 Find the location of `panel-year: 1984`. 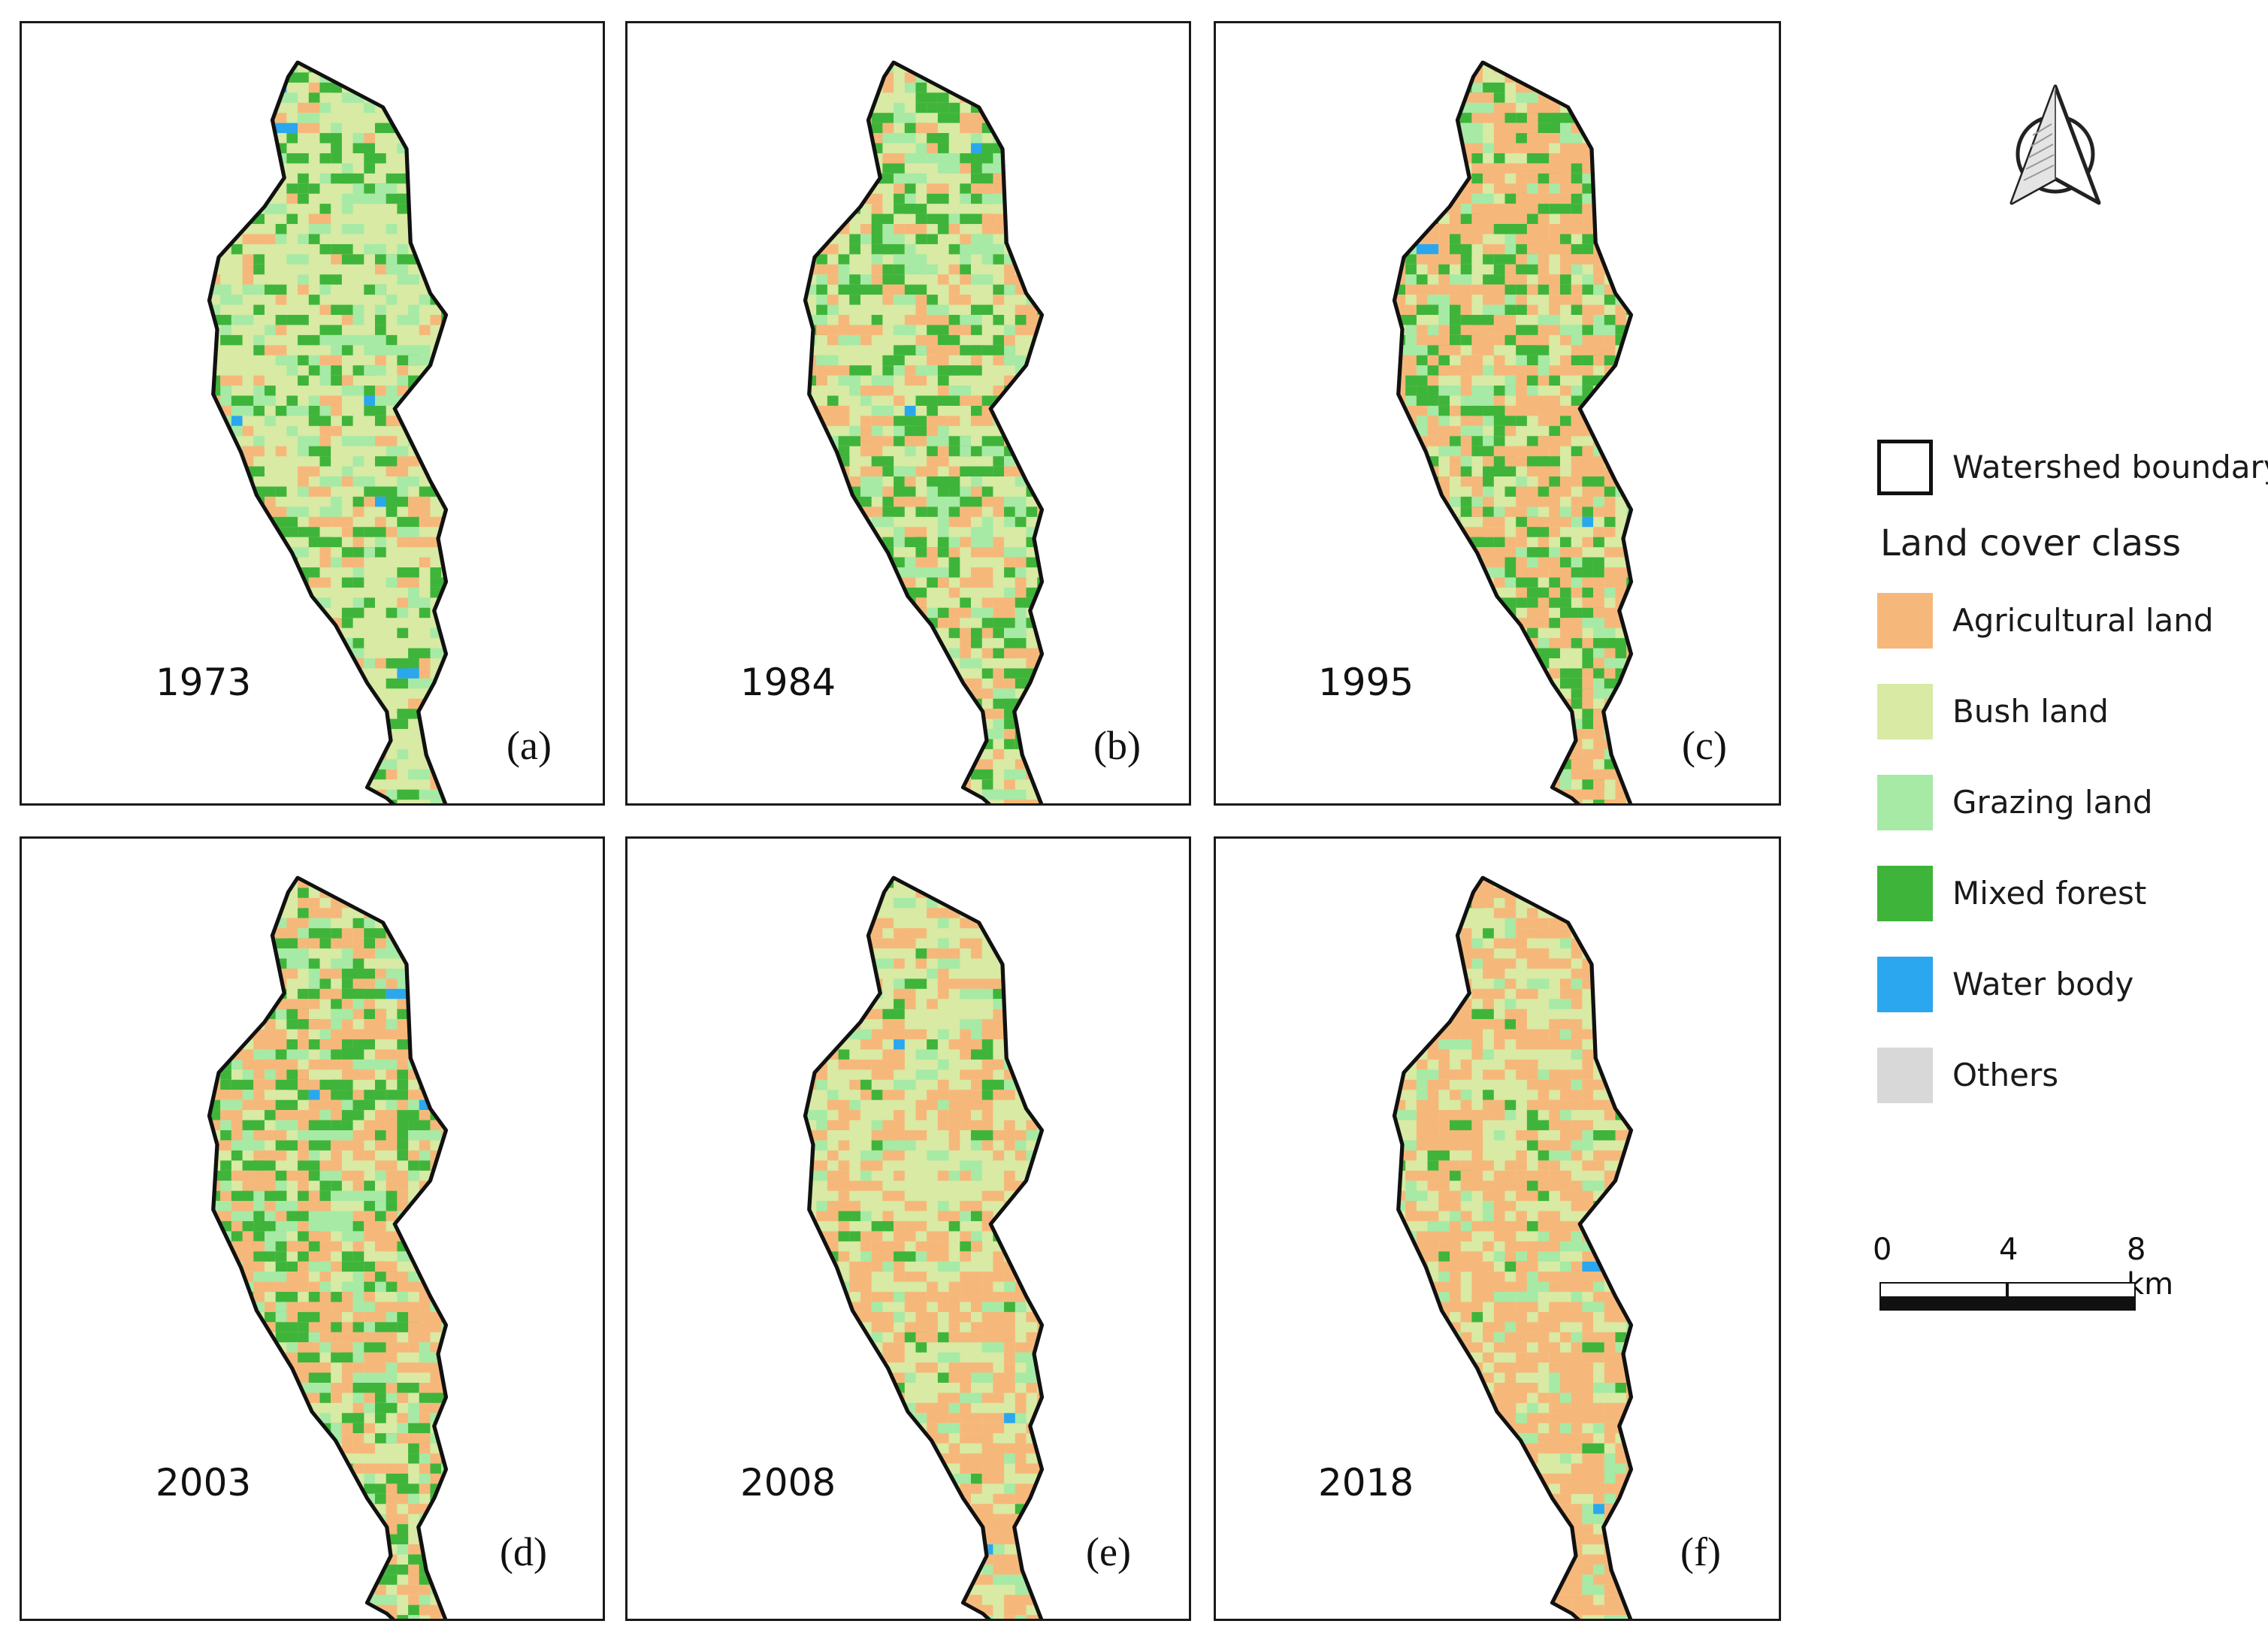

panel-year: 1984 is located at coordinates (788, 682).